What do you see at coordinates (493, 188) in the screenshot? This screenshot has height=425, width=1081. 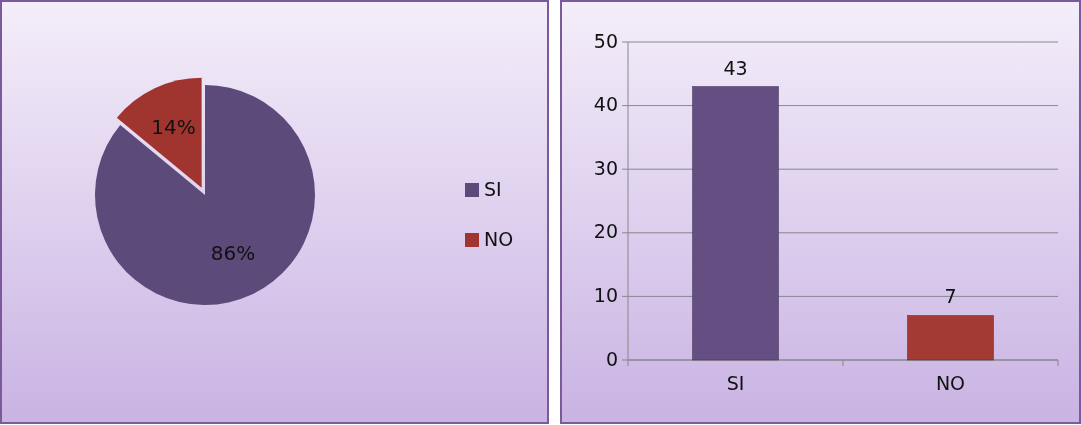 I see `legend-label: SI` at bounding box center [493, 188].